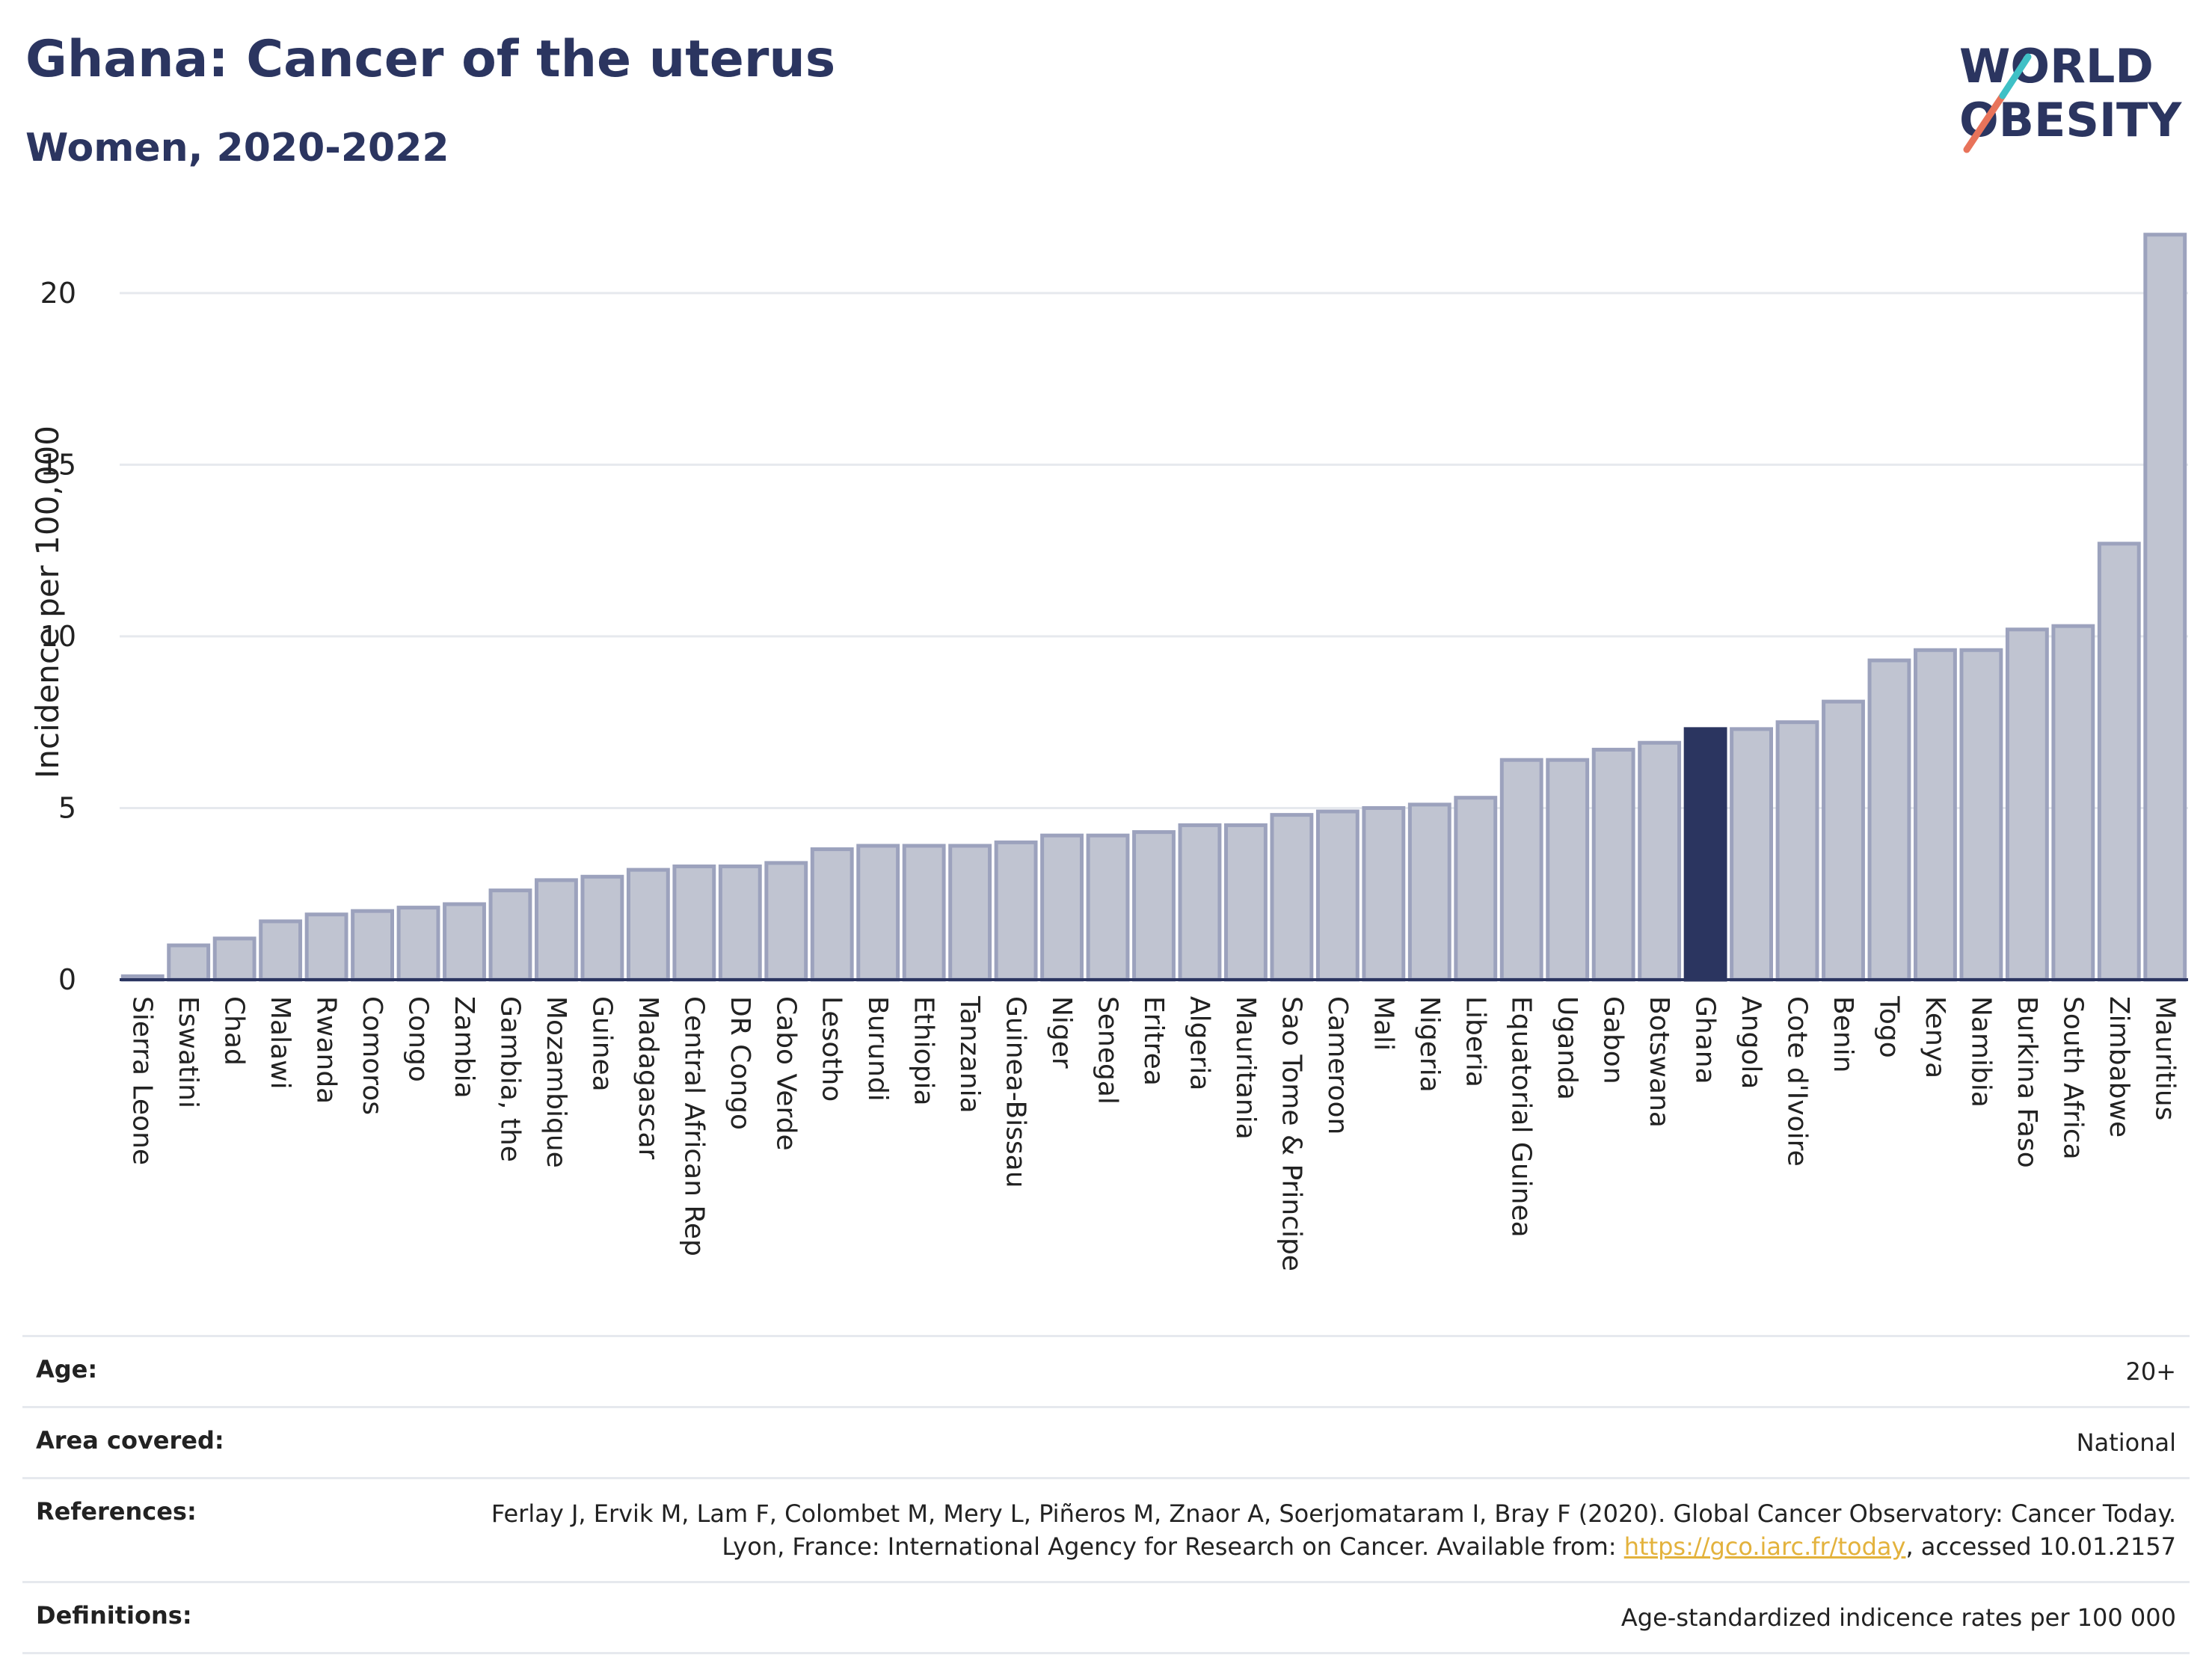  What do you see at coordinates (67, 1369) in the screenshot?
I see `age-label: Age:` at bounding box center [67, 1369].